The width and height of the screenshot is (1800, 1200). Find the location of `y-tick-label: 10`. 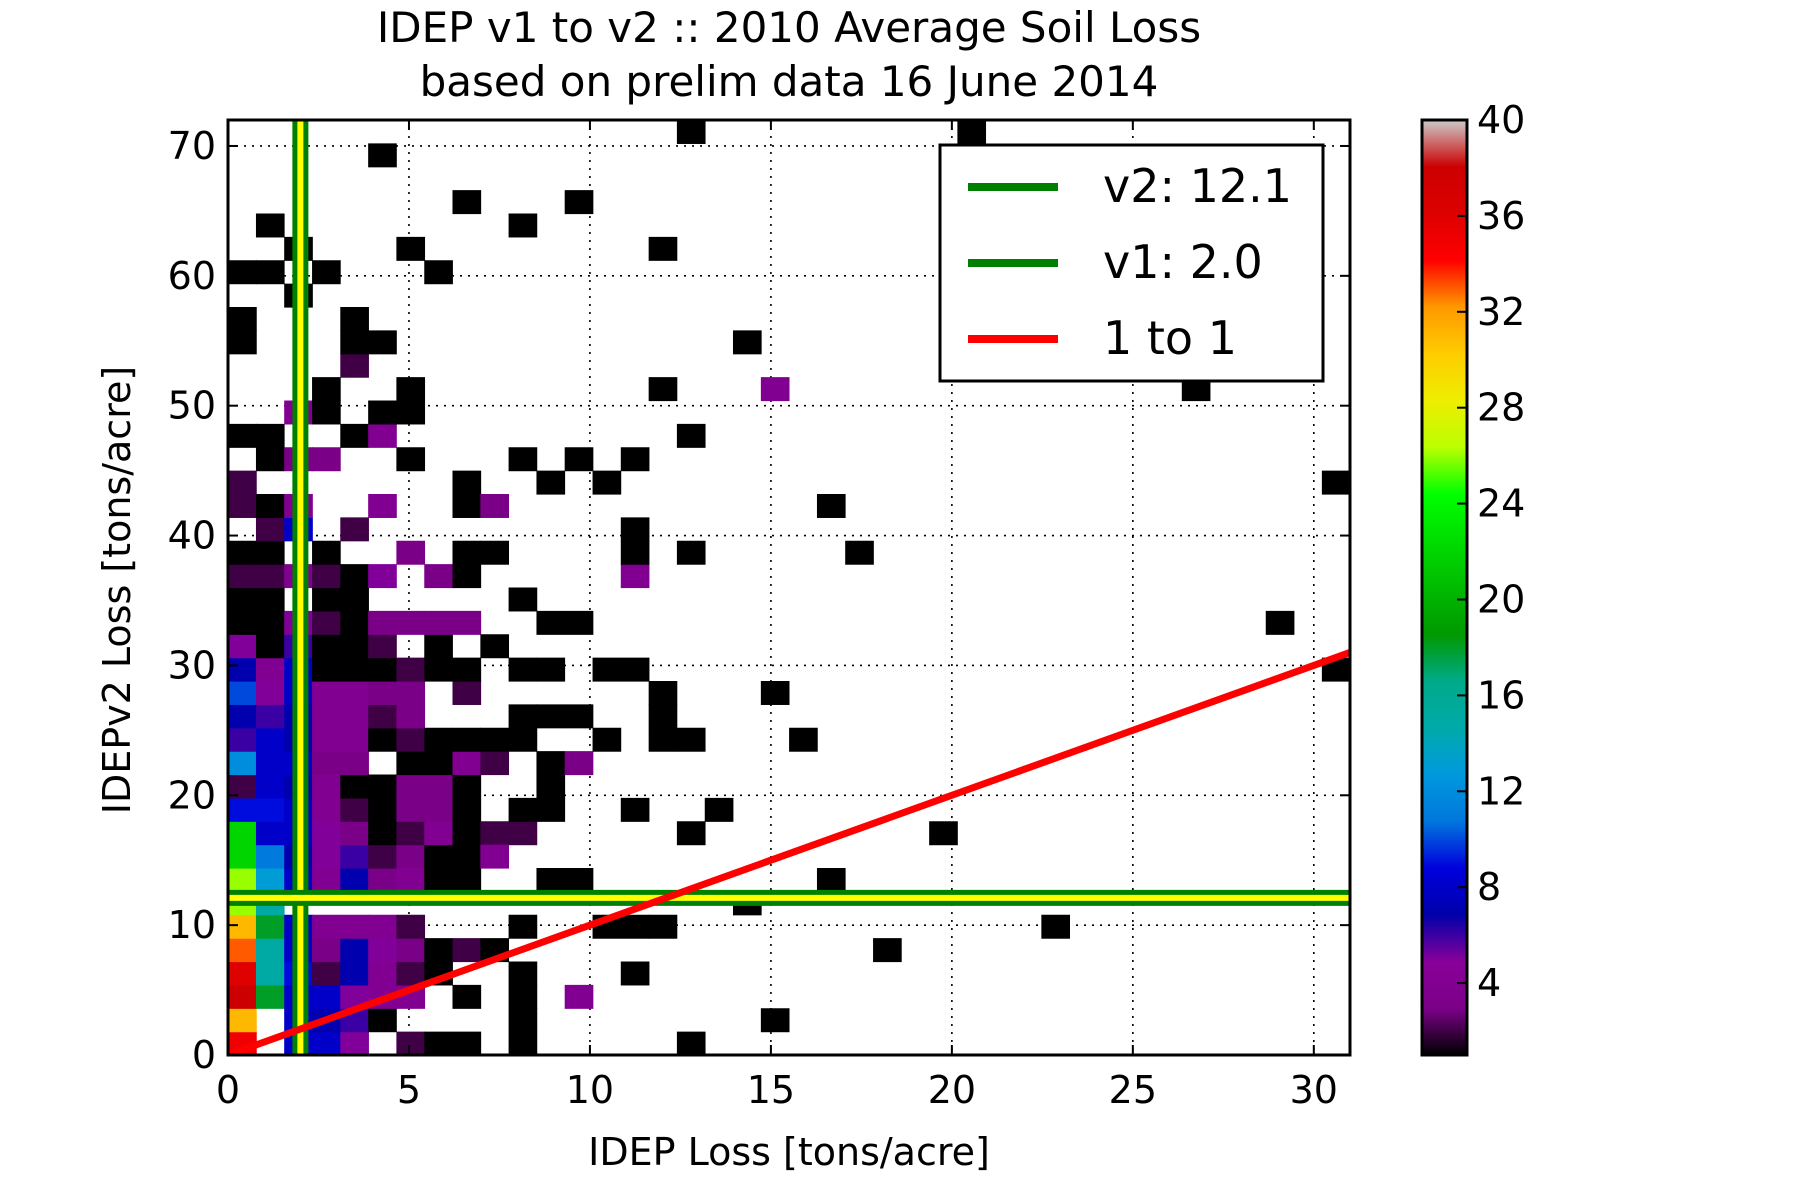

y-tick-label: 10 is located at coordinates (192, 925).